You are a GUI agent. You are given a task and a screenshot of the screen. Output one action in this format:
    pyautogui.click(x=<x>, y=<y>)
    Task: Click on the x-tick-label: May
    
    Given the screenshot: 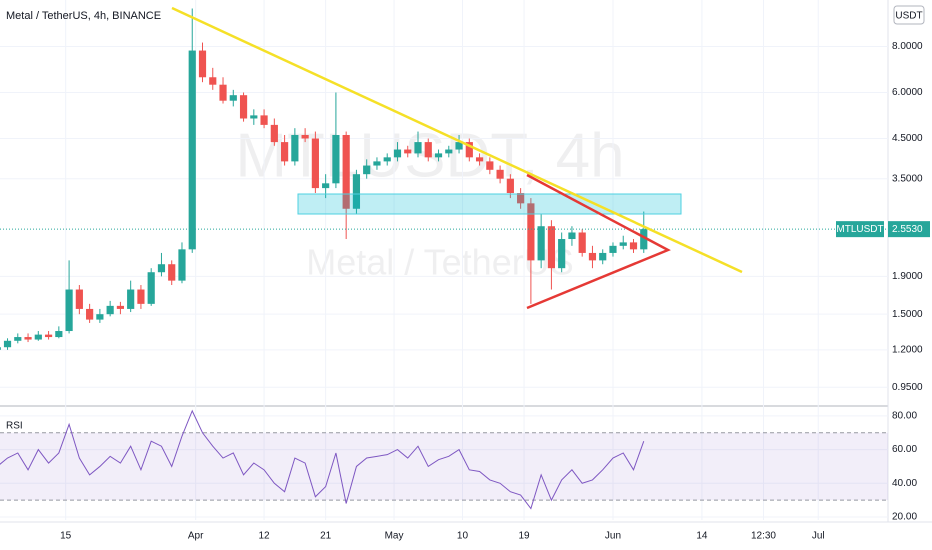 What is the action you would take?
    pyautogui.click(x=394, y=536)
    